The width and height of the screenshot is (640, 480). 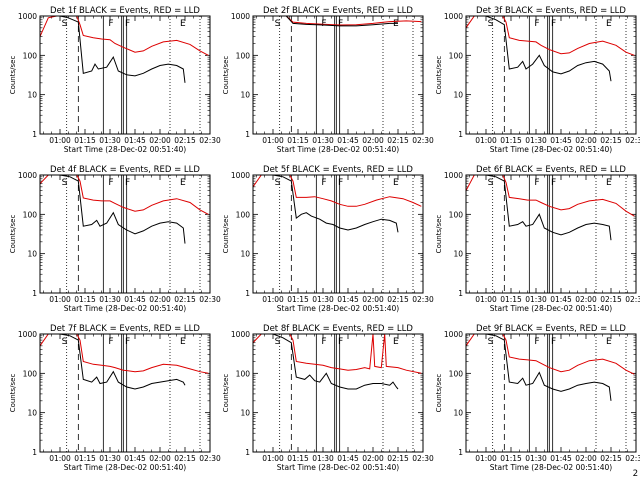 I want to click on panel-title: Det 7f BLACK = Events, RED = LLD, so click(x=125, y=329).